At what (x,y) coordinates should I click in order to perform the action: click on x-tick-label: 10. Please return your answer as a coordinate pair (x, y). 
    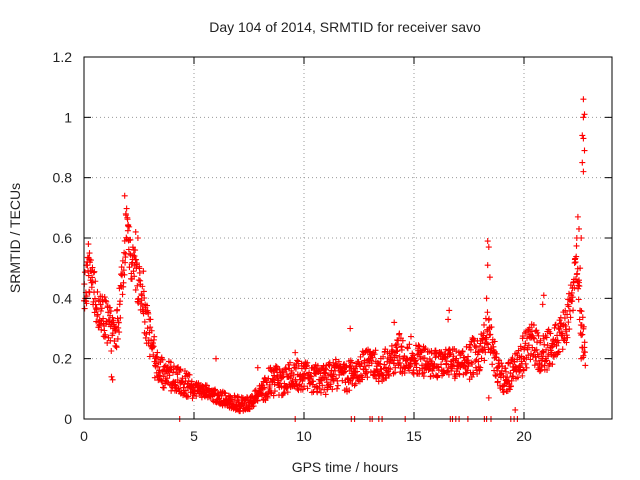
    Looking at the image, I should click on (304, 436).